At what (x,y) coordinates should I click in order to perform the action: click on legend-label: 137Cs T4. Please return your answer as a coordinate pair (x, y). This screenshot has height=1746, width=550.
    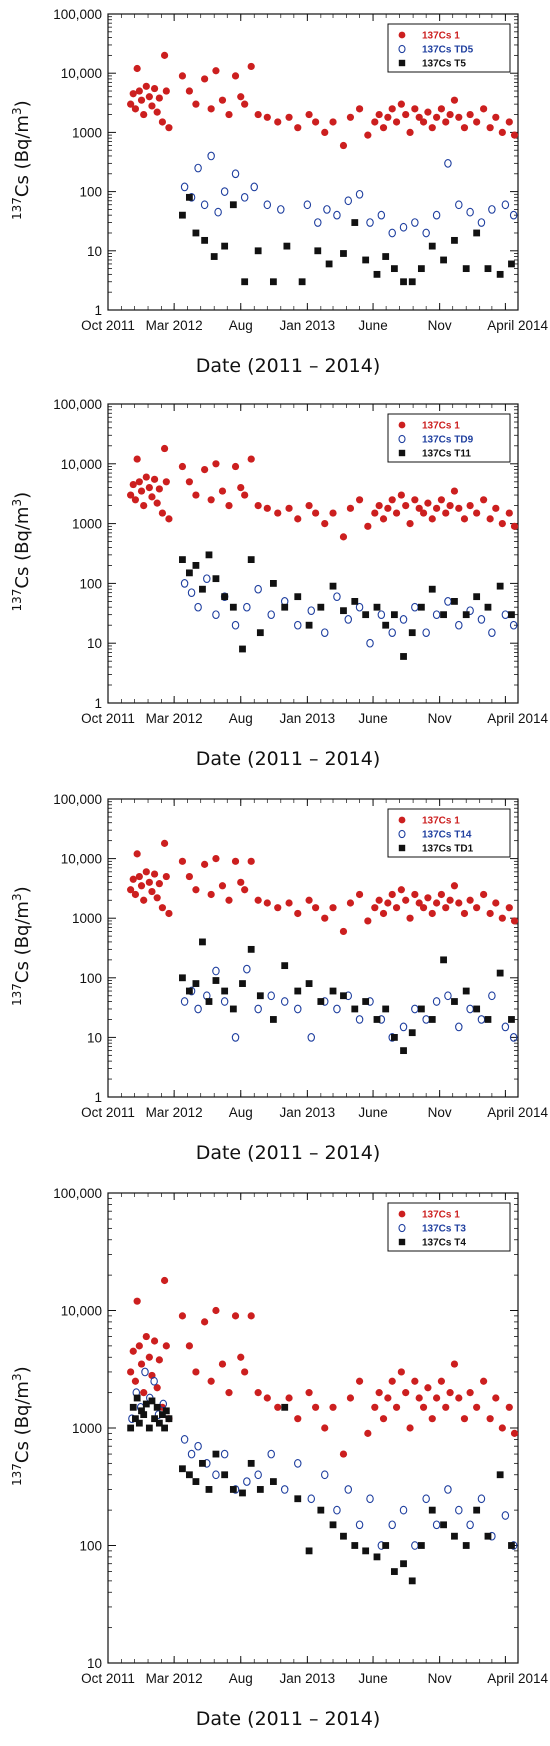
    Looking at the image, I should click on (444, 1243).